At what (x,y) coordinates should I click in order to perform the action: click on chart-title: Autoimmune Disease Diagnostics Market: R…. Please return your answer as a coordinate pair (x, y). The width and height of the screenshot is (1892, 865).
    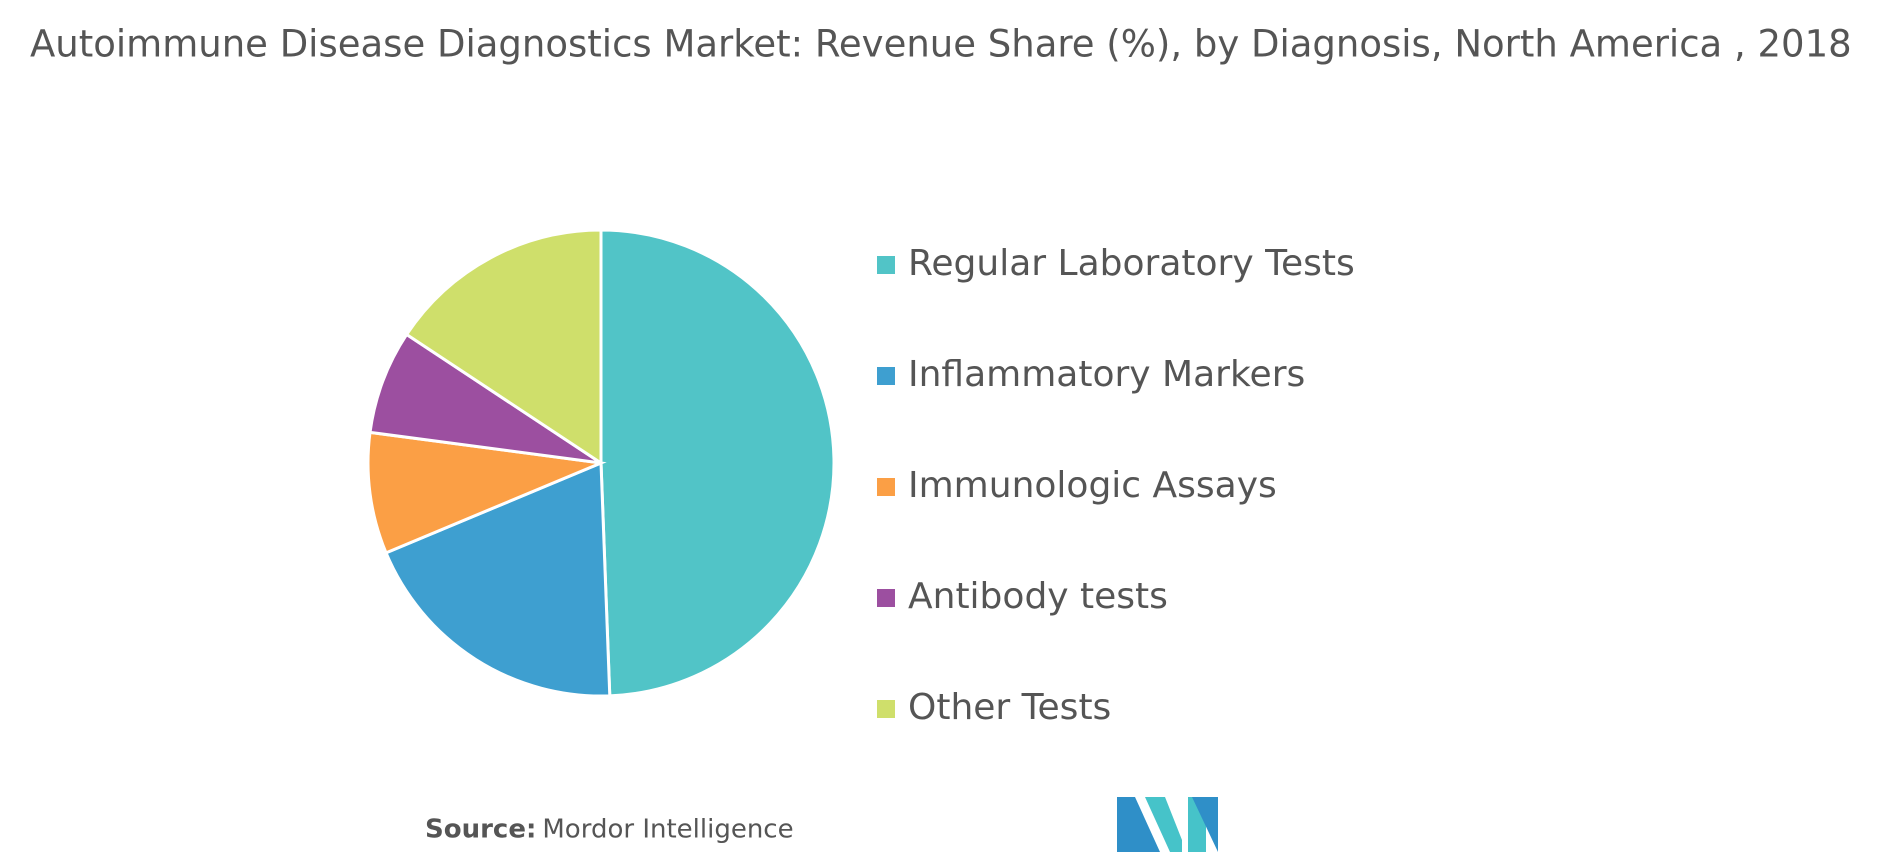
    Looking at the image, I should click on (941, 44).